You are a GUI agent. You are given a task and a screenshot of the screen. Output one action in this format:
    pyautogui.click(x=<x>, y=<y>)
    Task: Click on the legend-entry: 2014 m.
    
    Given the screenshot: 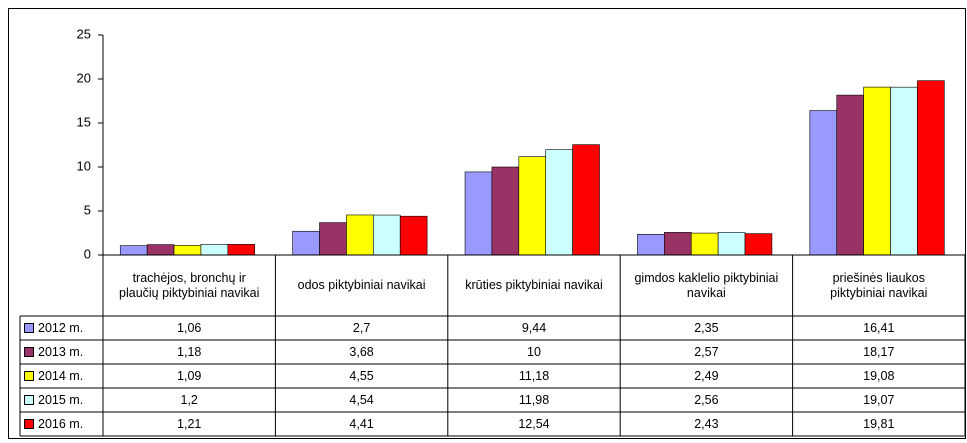 What is the action you would take?
    pyautogui.click(x=61, y=376)
    